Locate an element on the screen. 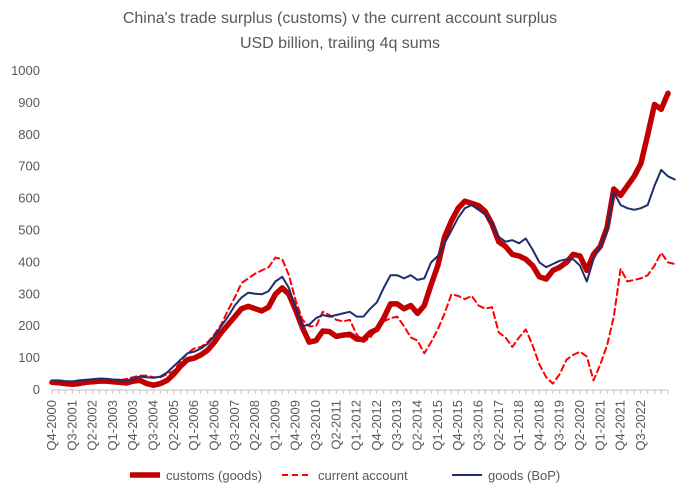  x-tick-label: Q4-2009 is located at coordinates (295, 425).